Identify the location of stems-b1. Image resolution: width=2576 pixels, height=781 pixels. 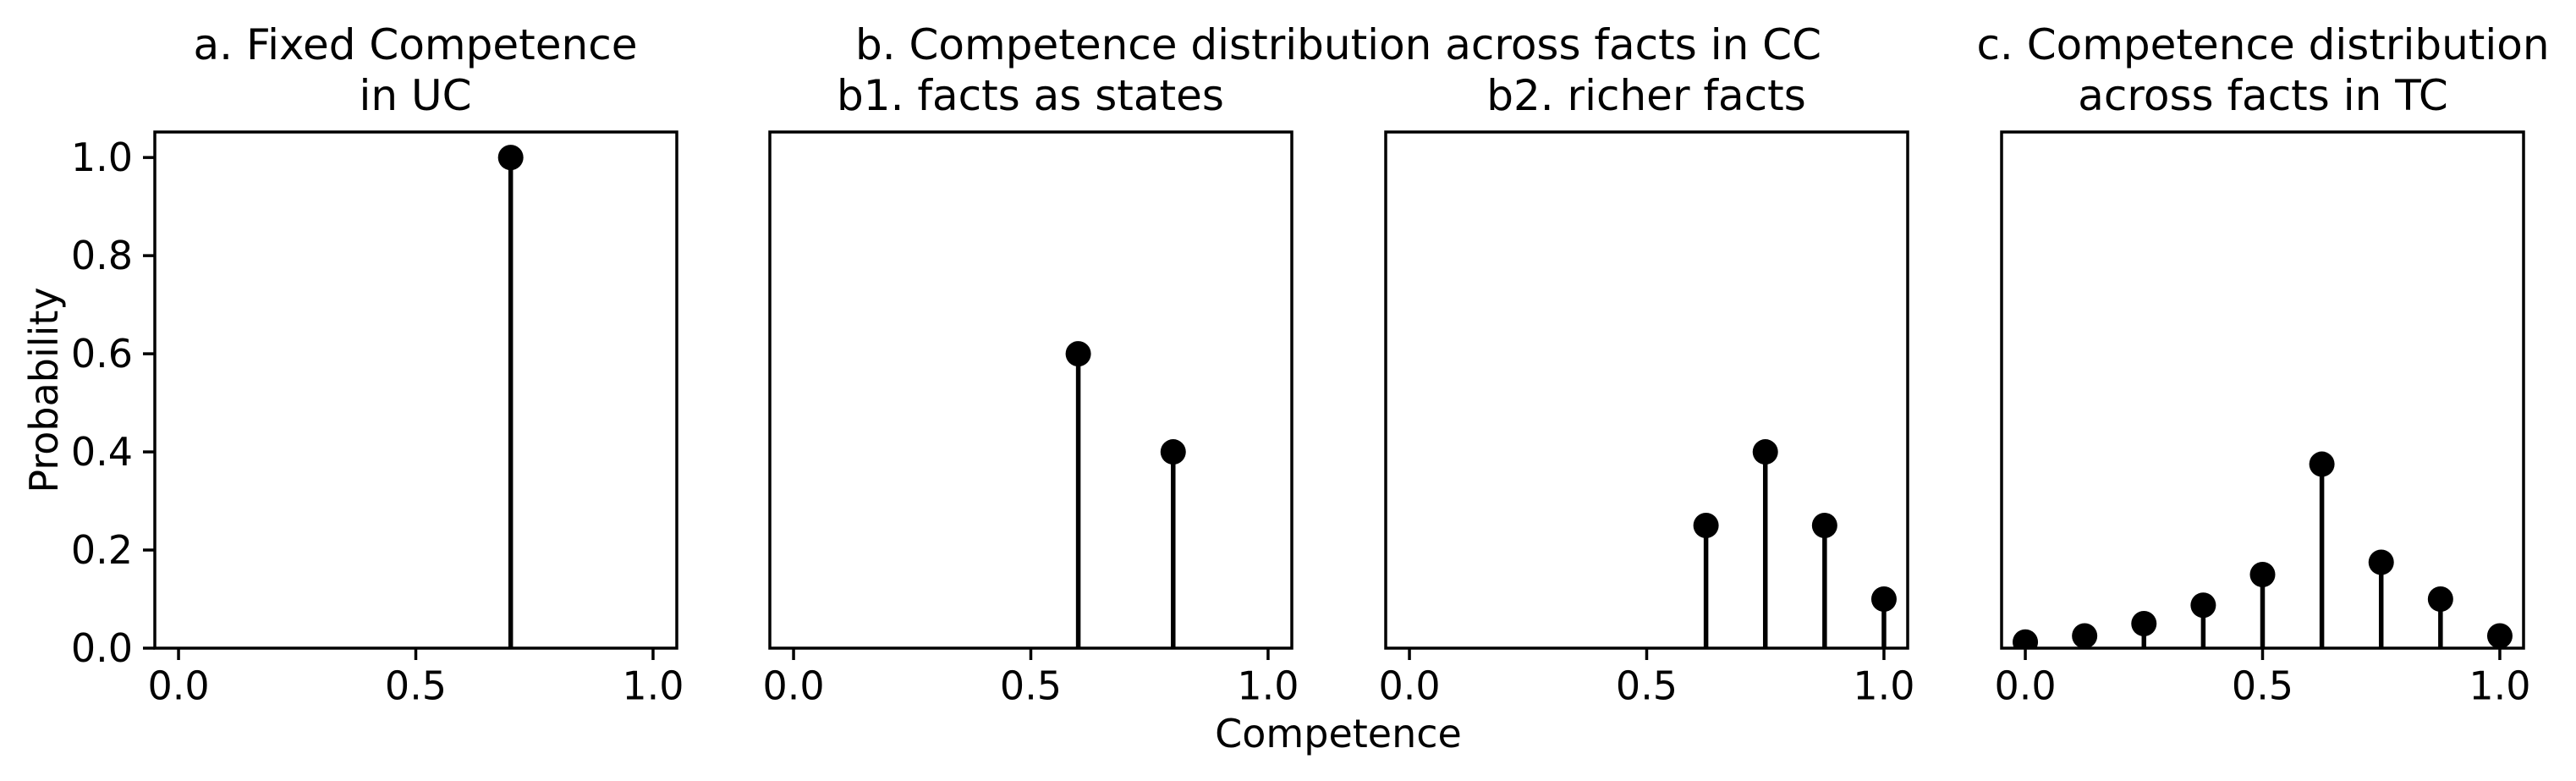
(1126, 495).